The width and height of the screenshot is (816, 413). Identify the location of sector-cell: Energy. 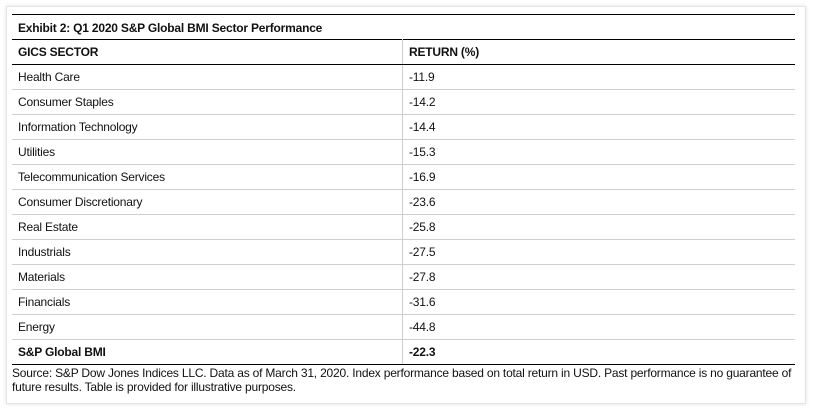
(207, 327).